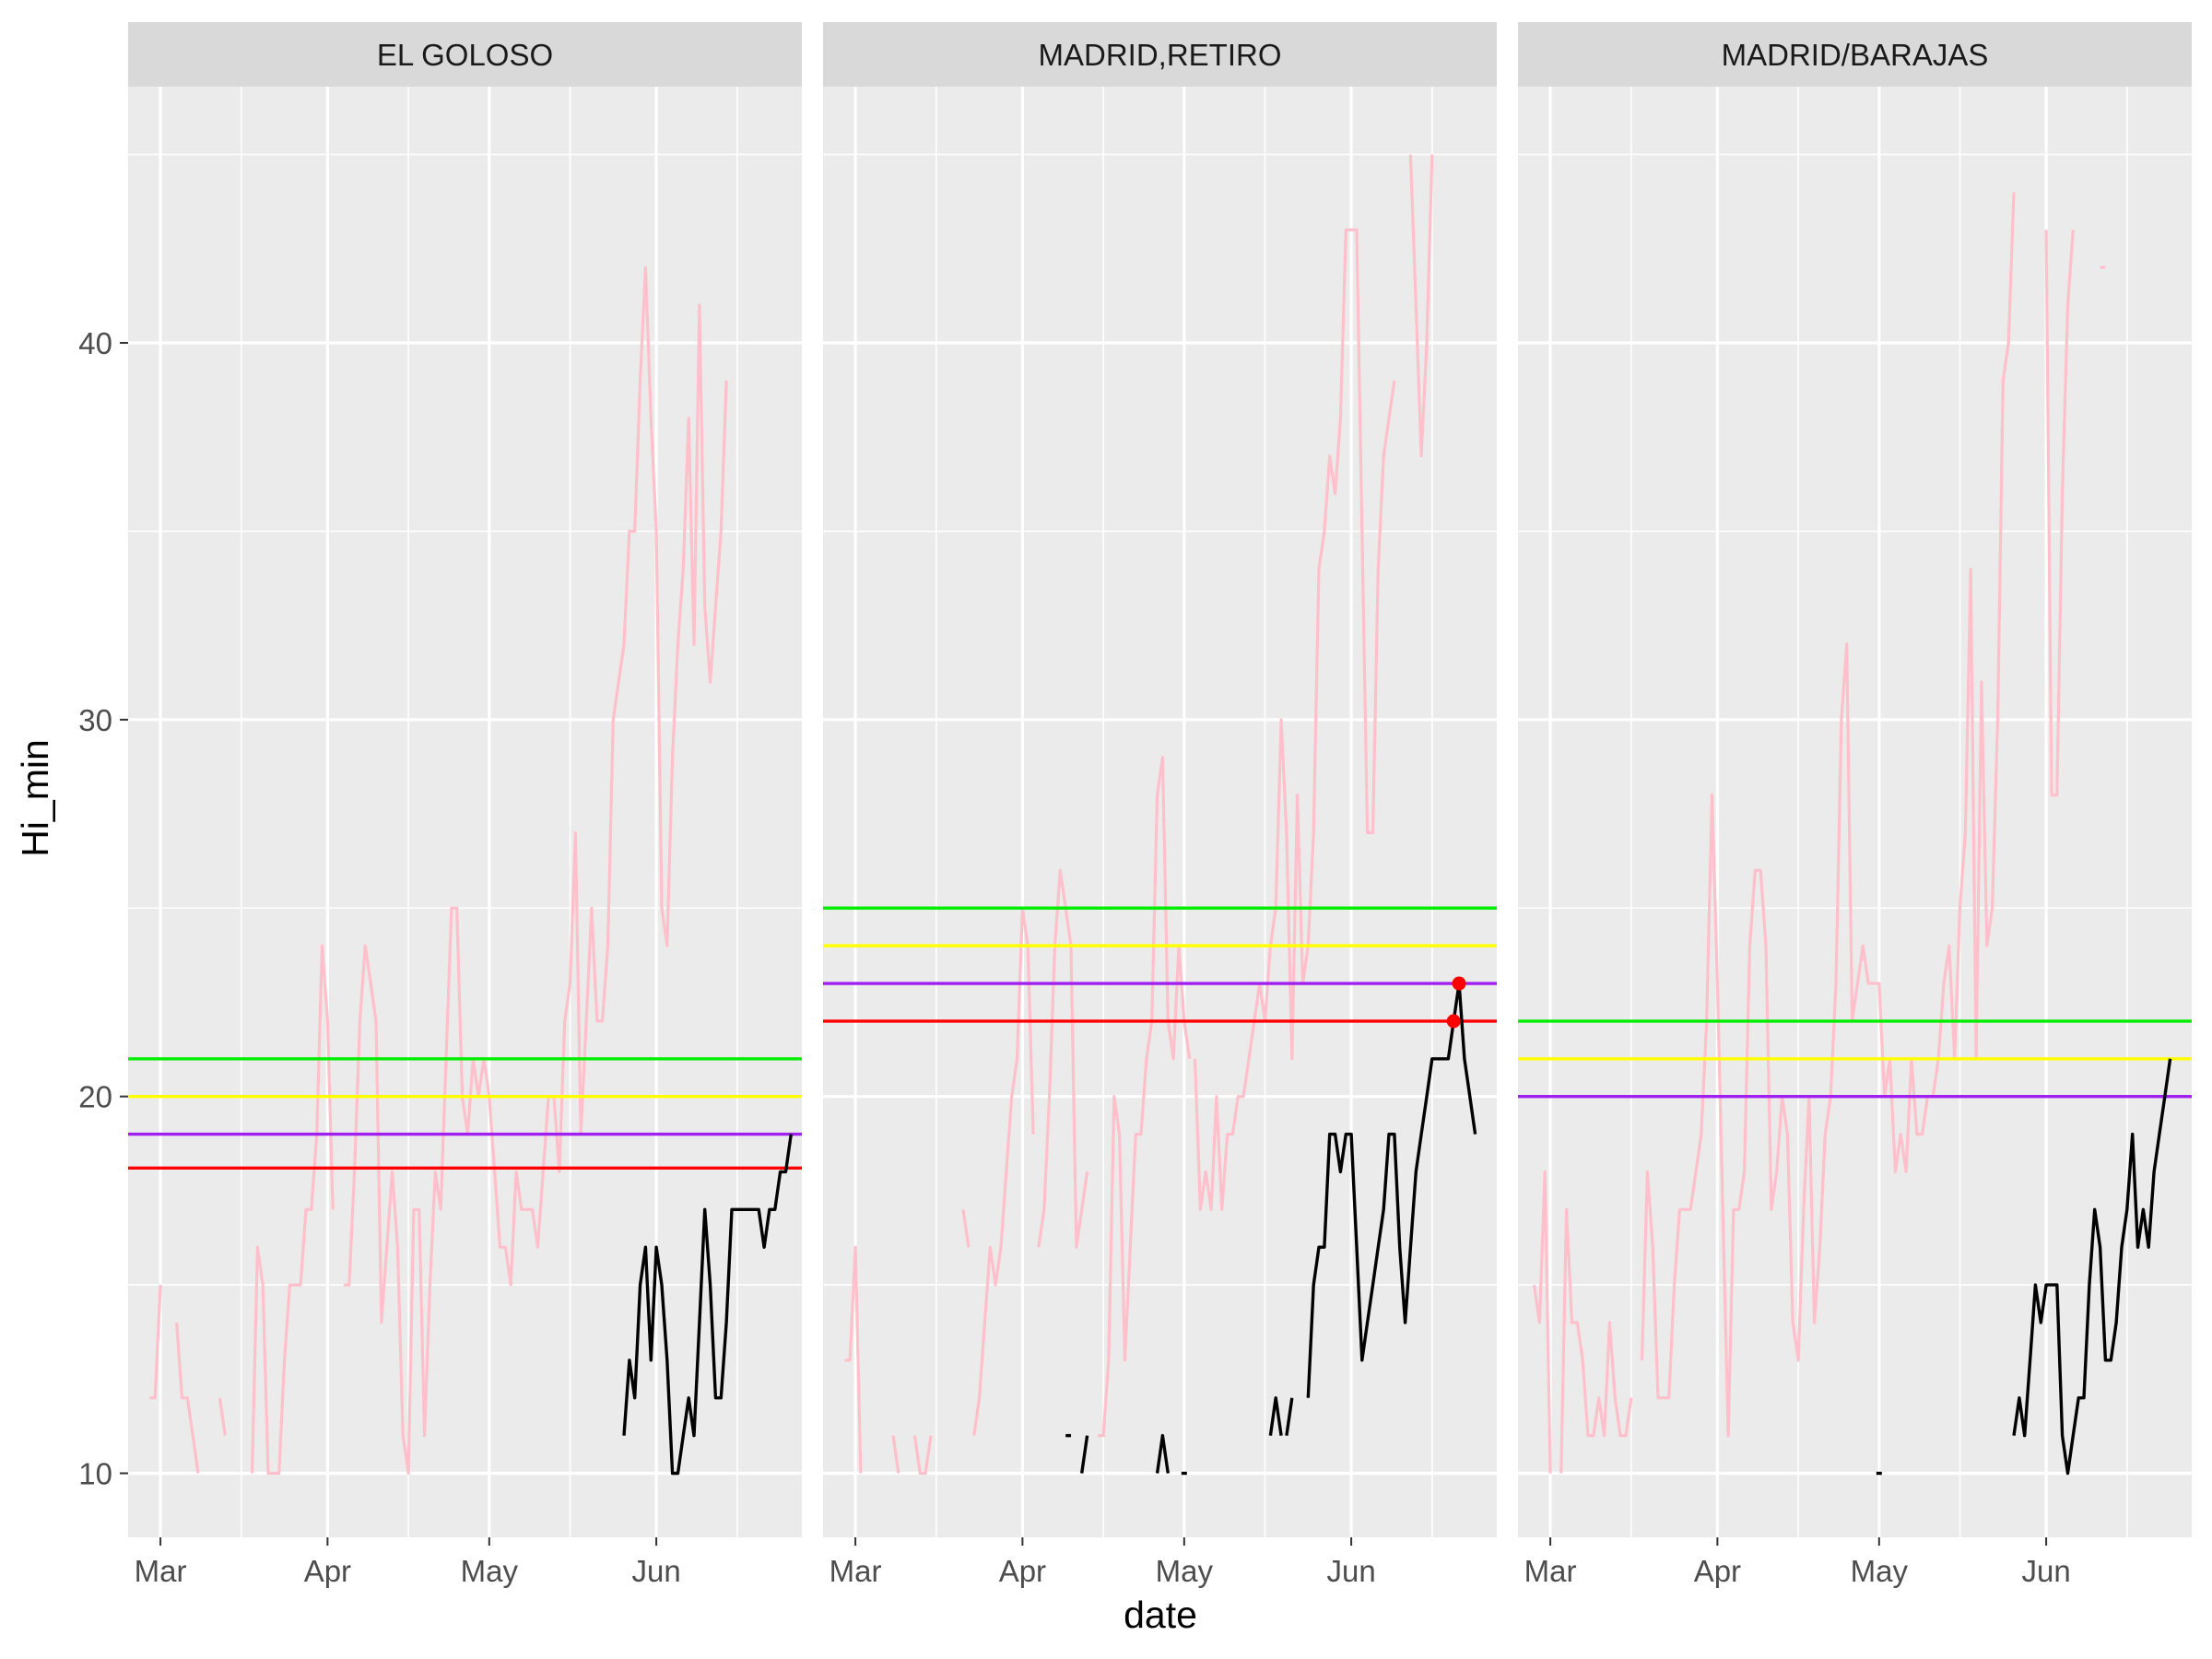 The height and width of the screenshot is (1659, 2212). Describe the element at coordinates (95, 1097) in the screenshot. I see `y-tick-label: 20` at that location.